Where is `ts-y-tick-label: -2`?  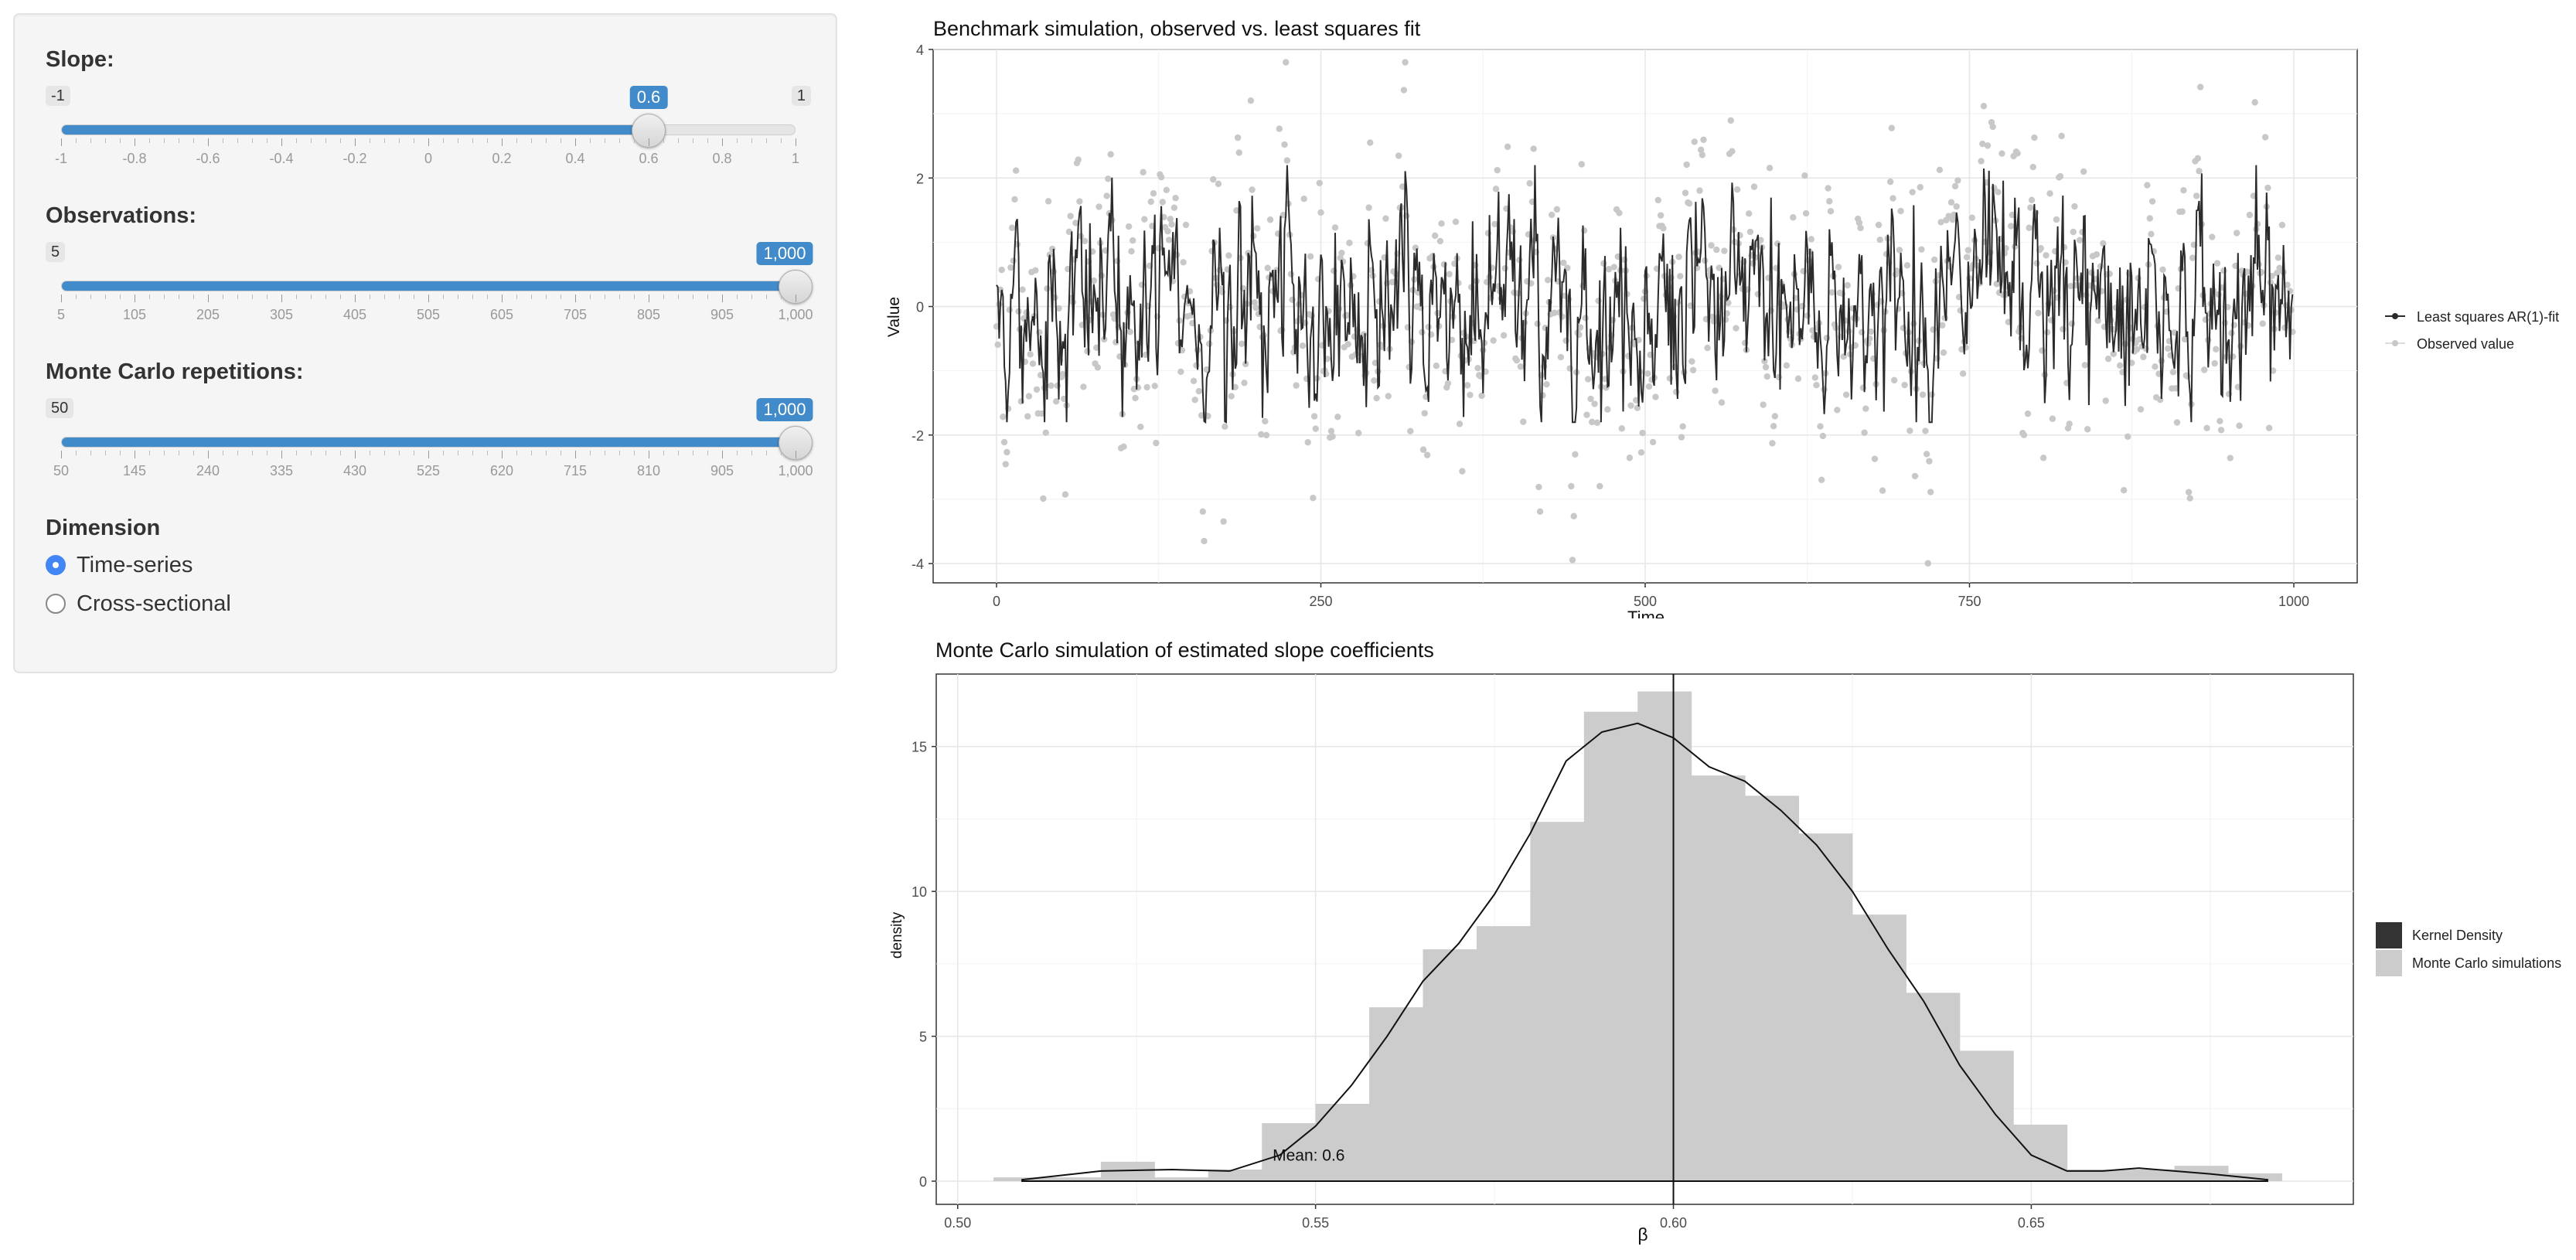
ts-y-tick-label: -2 is located at coordinates (917, 436).